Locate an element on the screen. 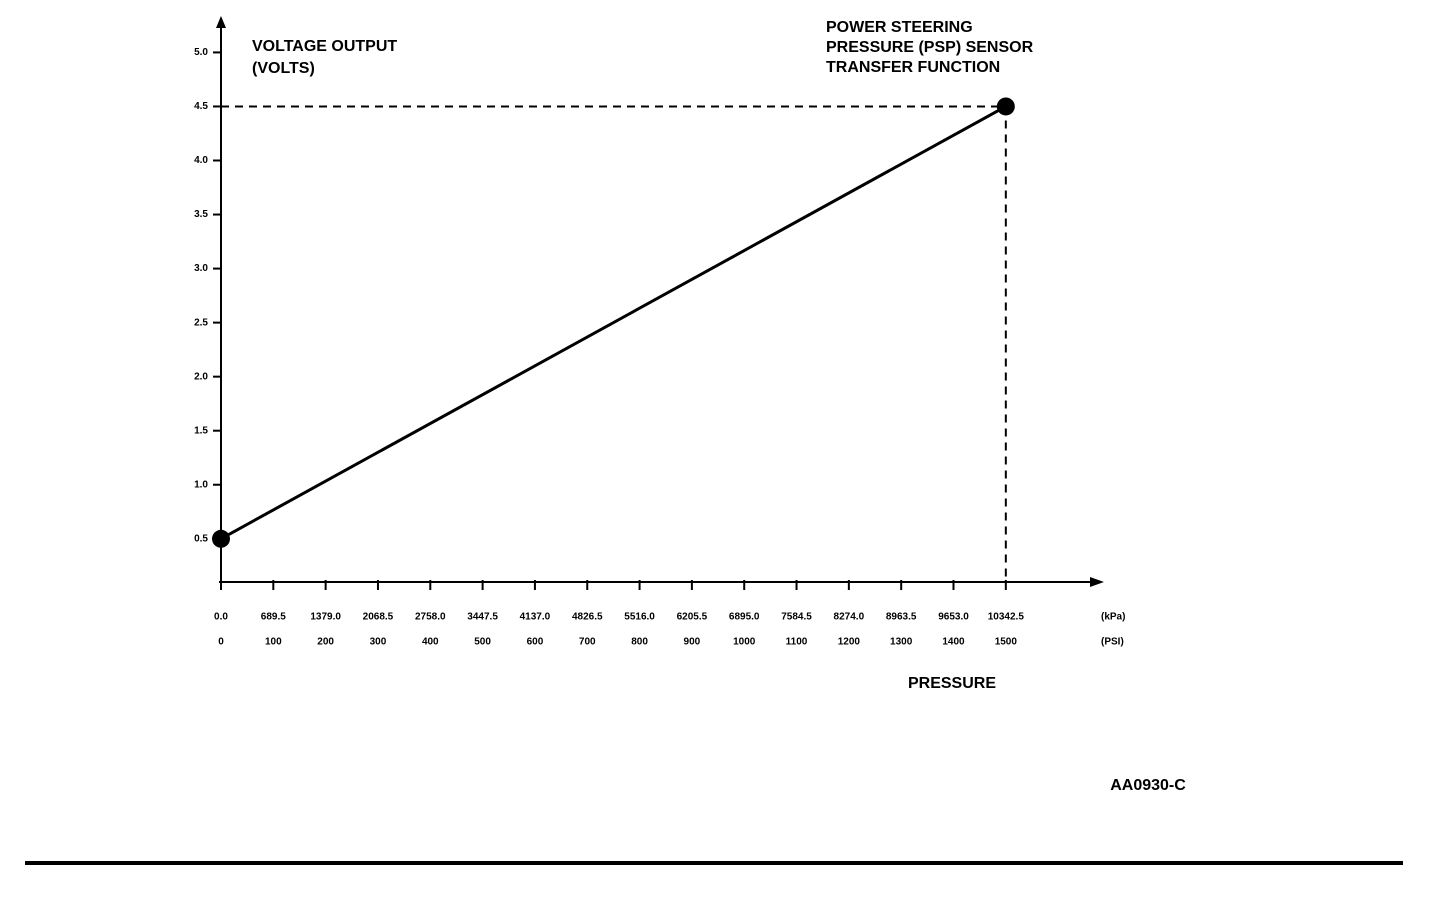 Image resolution: width=1440 pixels, height=902 pixels. y-axis-label: (VOLTS) is located at coordinates (283, 68).